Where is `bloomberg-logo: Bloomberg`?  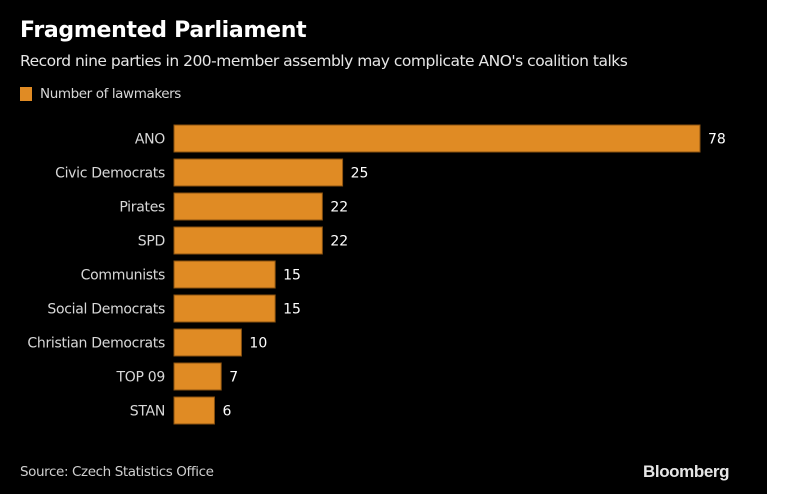
bloomberg-logo: Bloomberg is located at coordinates (686, 471).